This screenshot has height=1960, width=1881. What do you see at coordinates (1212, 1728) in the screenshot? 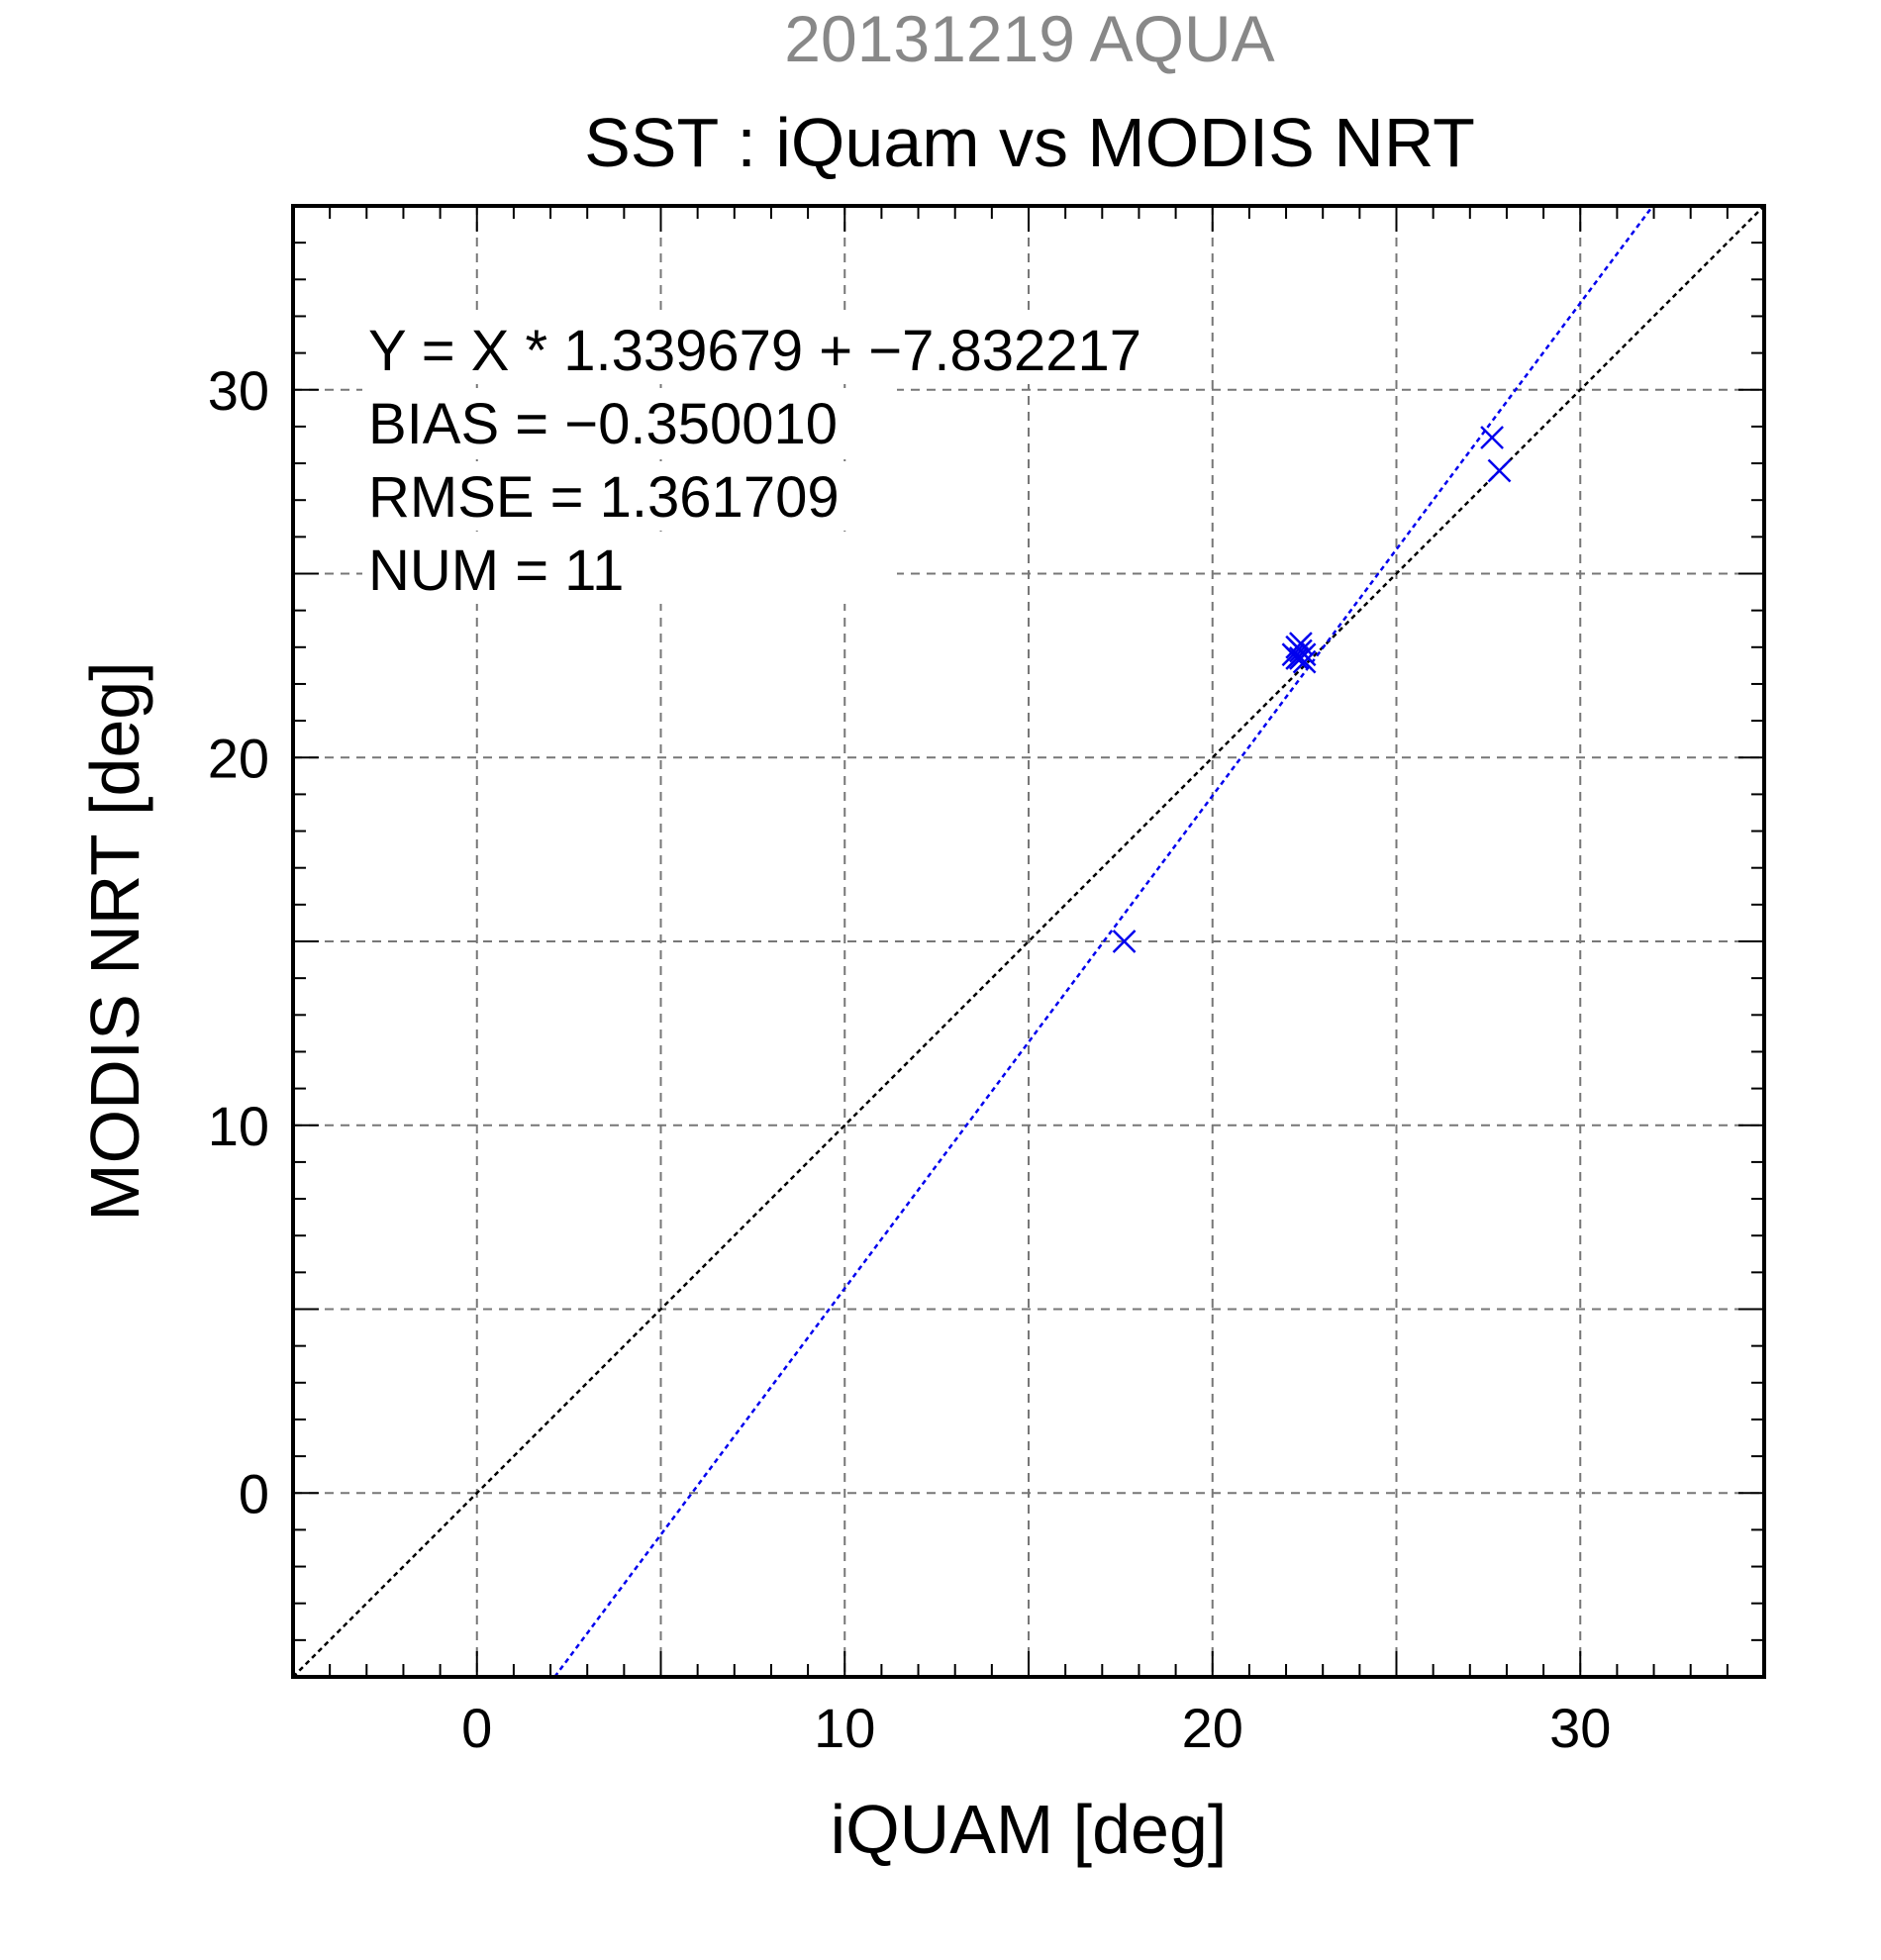
I see `x-tick-label: 20` at bounding box center [1212, 1728].